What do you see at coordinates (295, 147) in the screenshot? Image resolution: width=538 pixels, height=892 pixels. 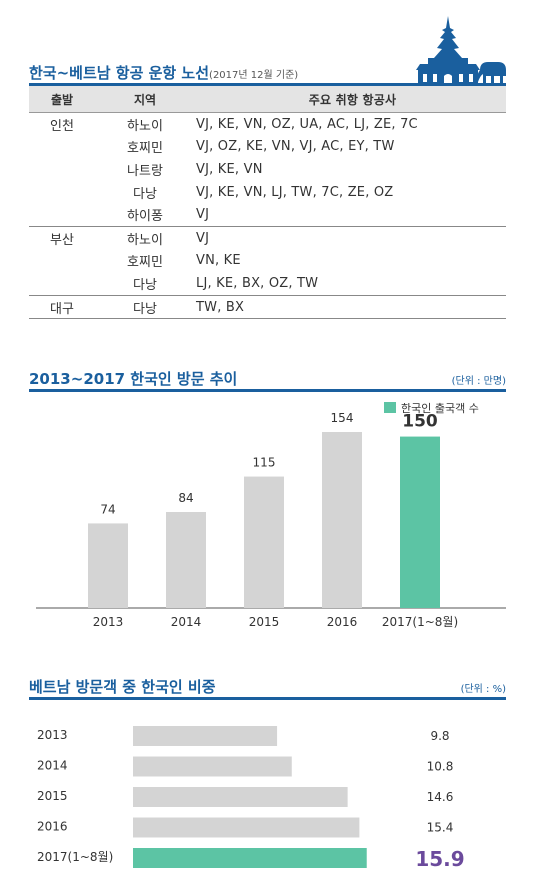 I see `airlines-cell: VJ, OZ, KE, VN, VJ, AC, EY, TW` at bounding box center [295, 147].